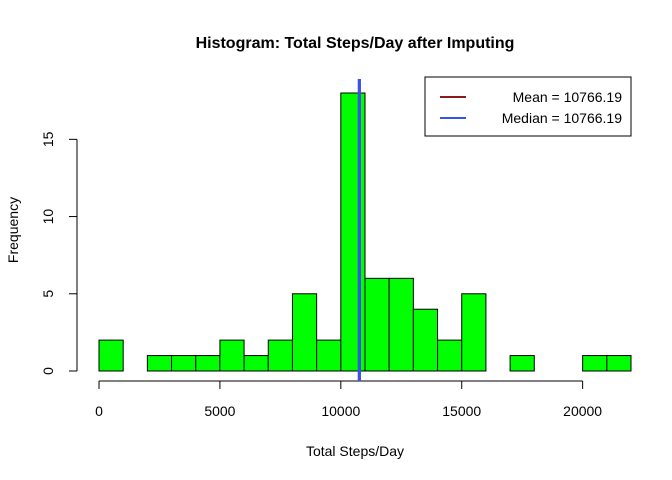 This screenshot has width=672, height=480. What do you see at coordinates (582, 411) in the screenshot?
I see `x-tick-label-4: 20000` at bounding box center [582, 411].